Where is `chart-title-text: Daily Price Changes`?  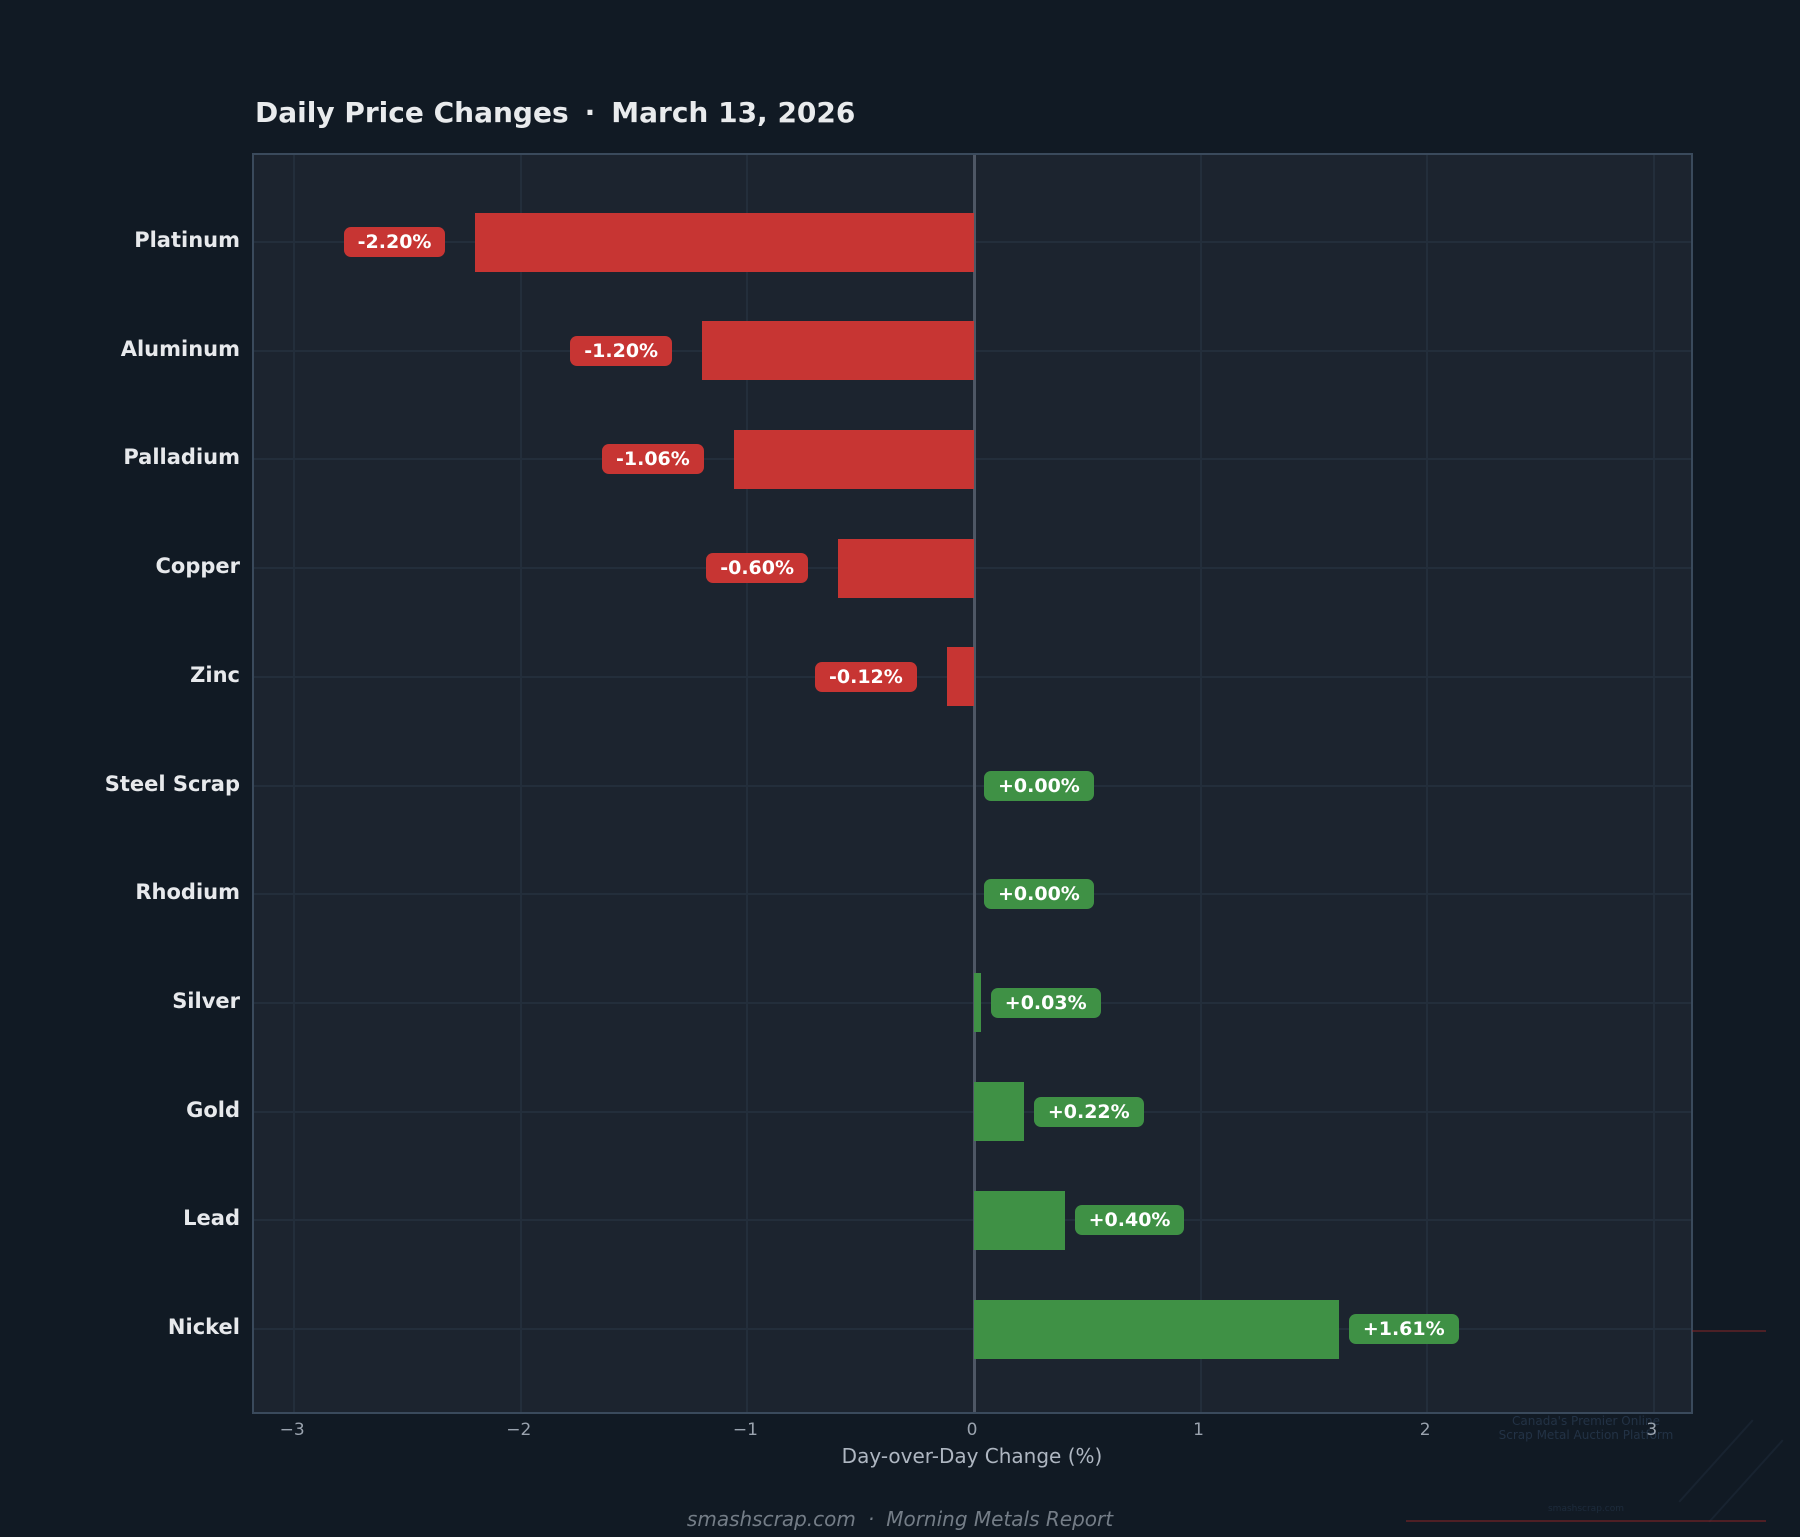 chart-title-text: Daily Price Changes is located at coordinates (412, 112).